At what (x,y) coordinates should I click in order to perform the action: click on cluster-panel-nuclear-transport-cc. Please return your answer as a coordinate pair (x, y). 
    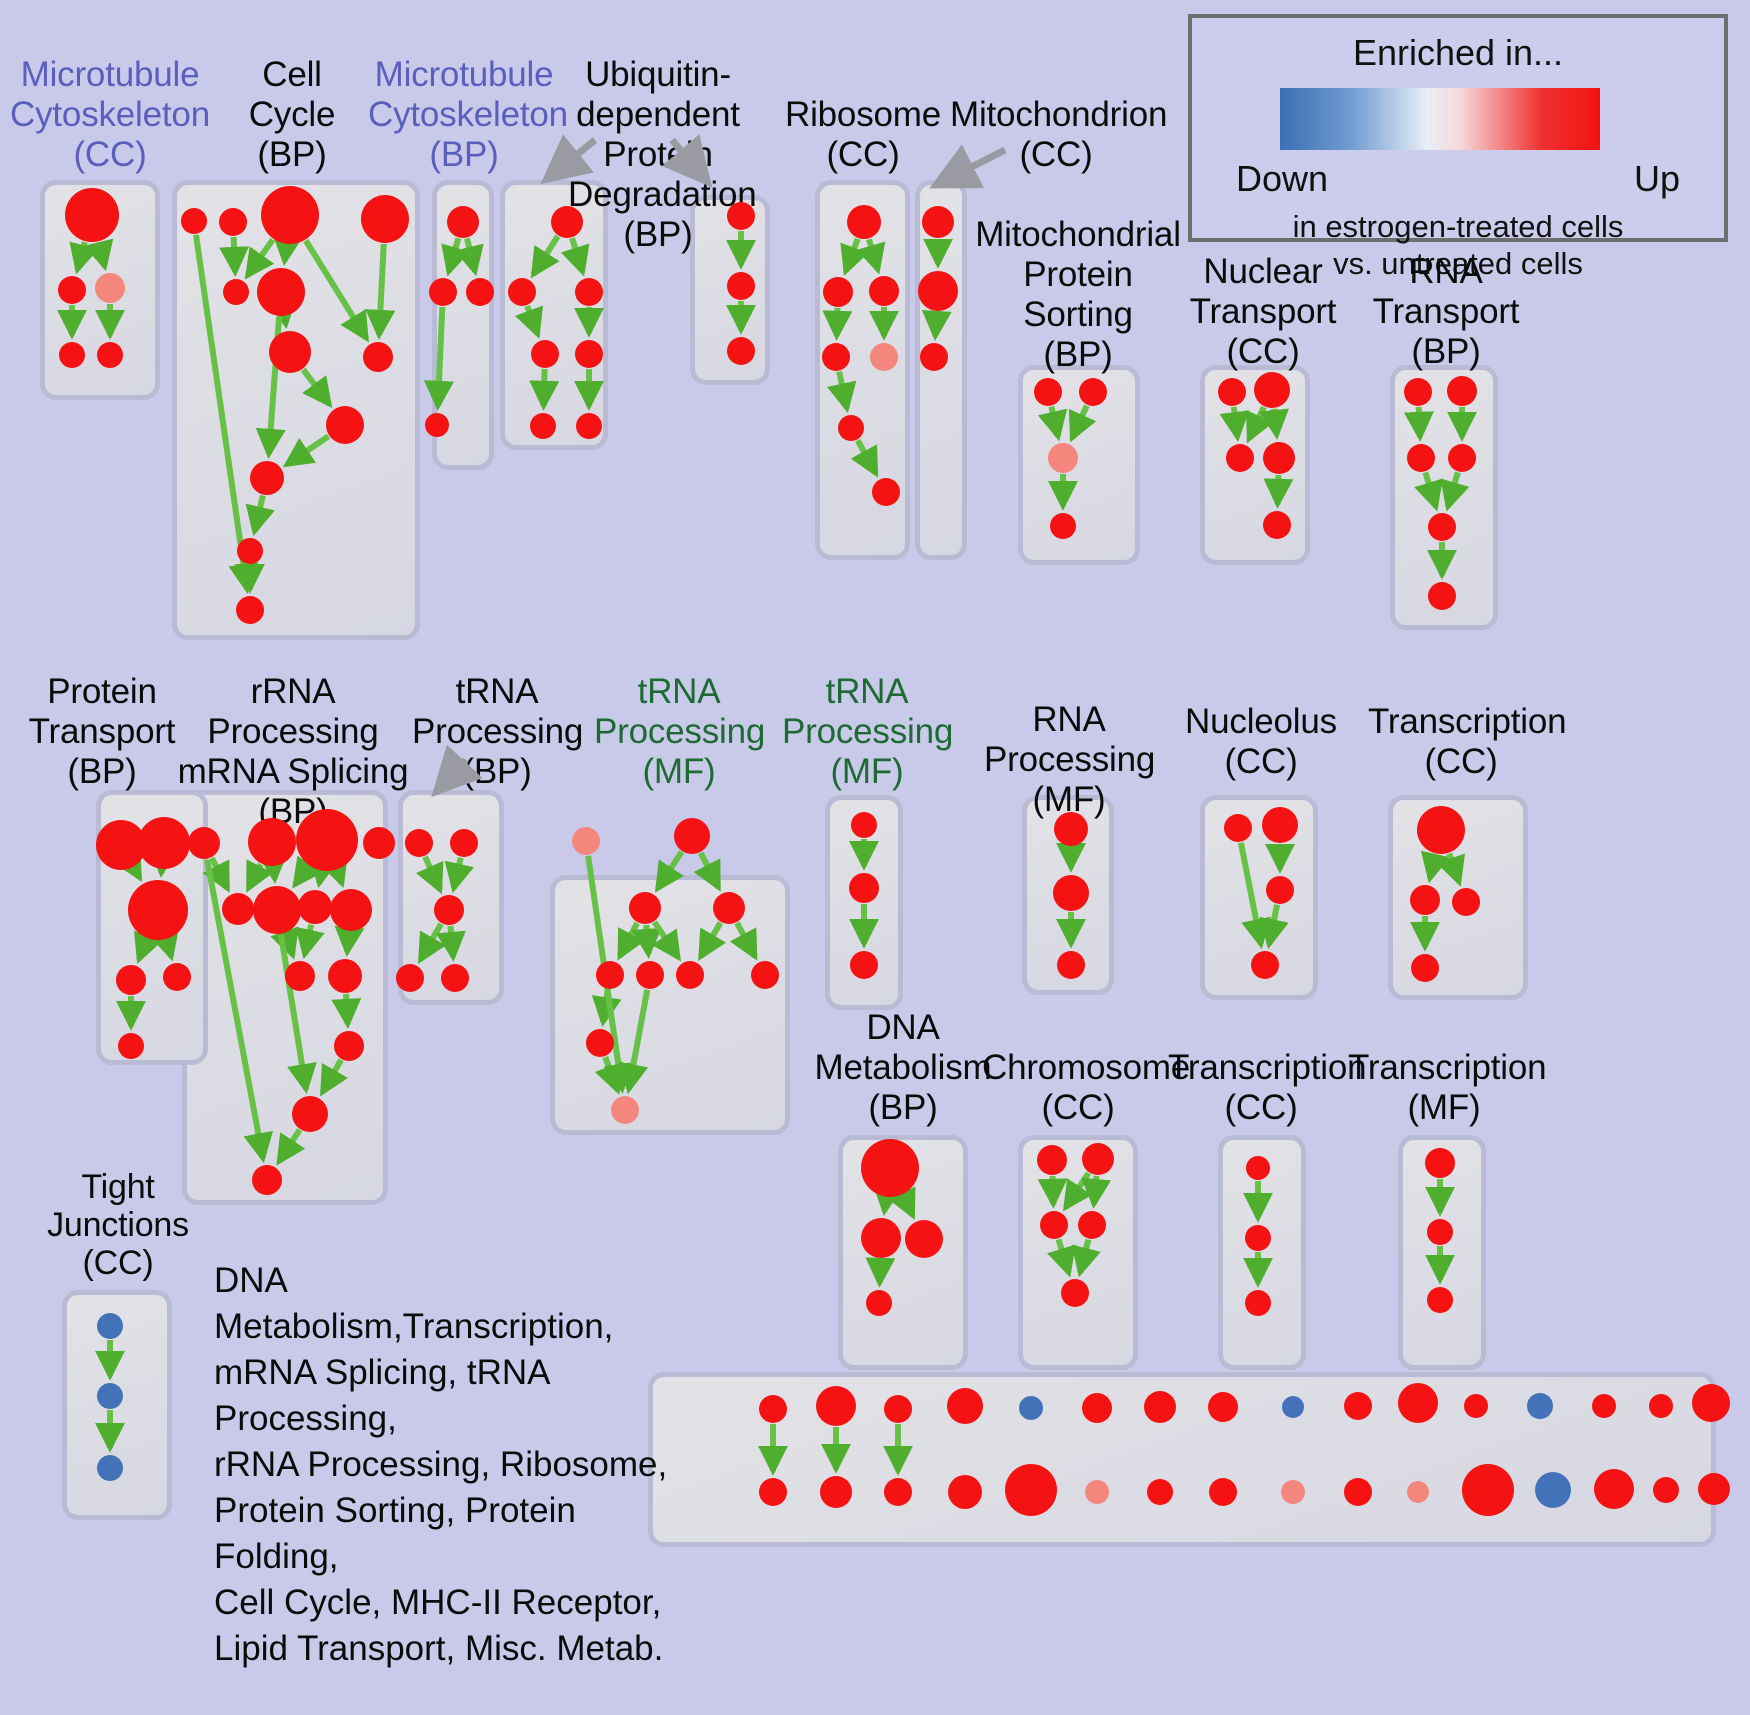
    Looking at the image, I should click on (1255, 465).